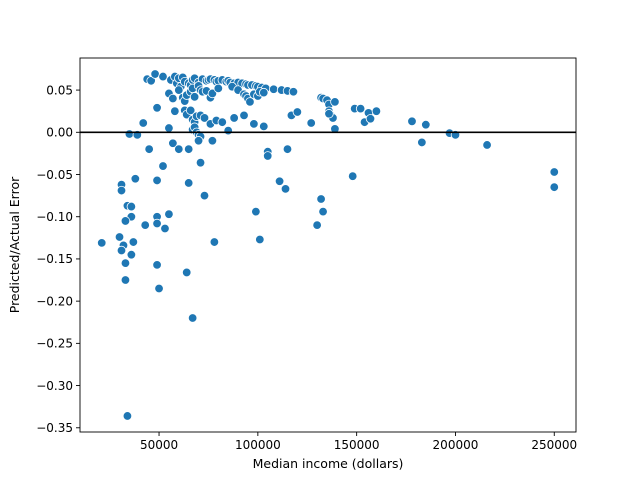 The image size is (640, 484). What do you see at coordinates (54, 259) in the screenshot?
I see `y-tick-label: −0.15` at bounding box center [54, 259].